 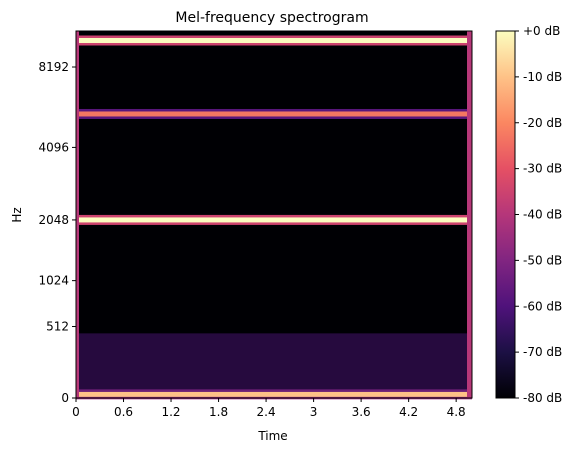 What do you see at coordinates (76, 412) in the screenshot?
I see `x-tick-label: 0` at bounding box center [76, 412].